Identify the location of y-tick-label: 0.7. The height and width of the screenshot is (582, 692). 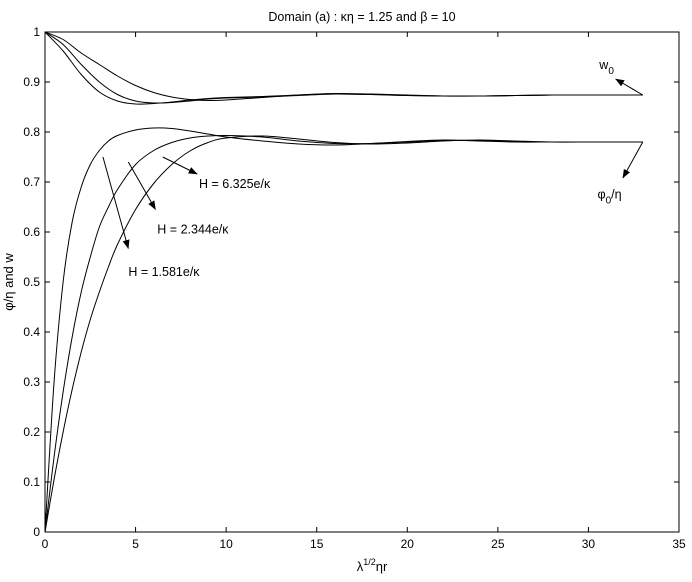
(31, 182).